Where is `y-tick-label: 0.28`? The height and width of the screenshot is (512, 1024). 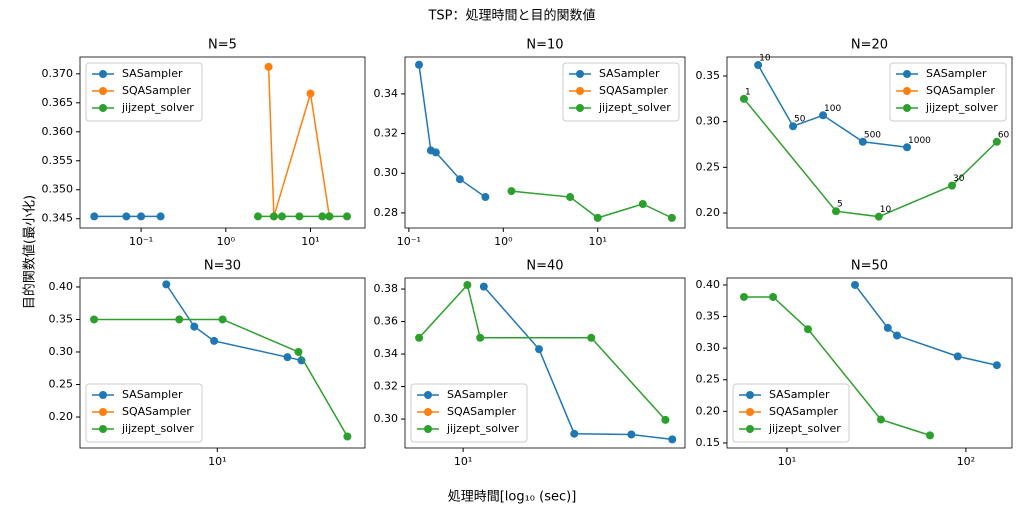
y-tick-label: 0.28 is located at coordinates (386, 212).